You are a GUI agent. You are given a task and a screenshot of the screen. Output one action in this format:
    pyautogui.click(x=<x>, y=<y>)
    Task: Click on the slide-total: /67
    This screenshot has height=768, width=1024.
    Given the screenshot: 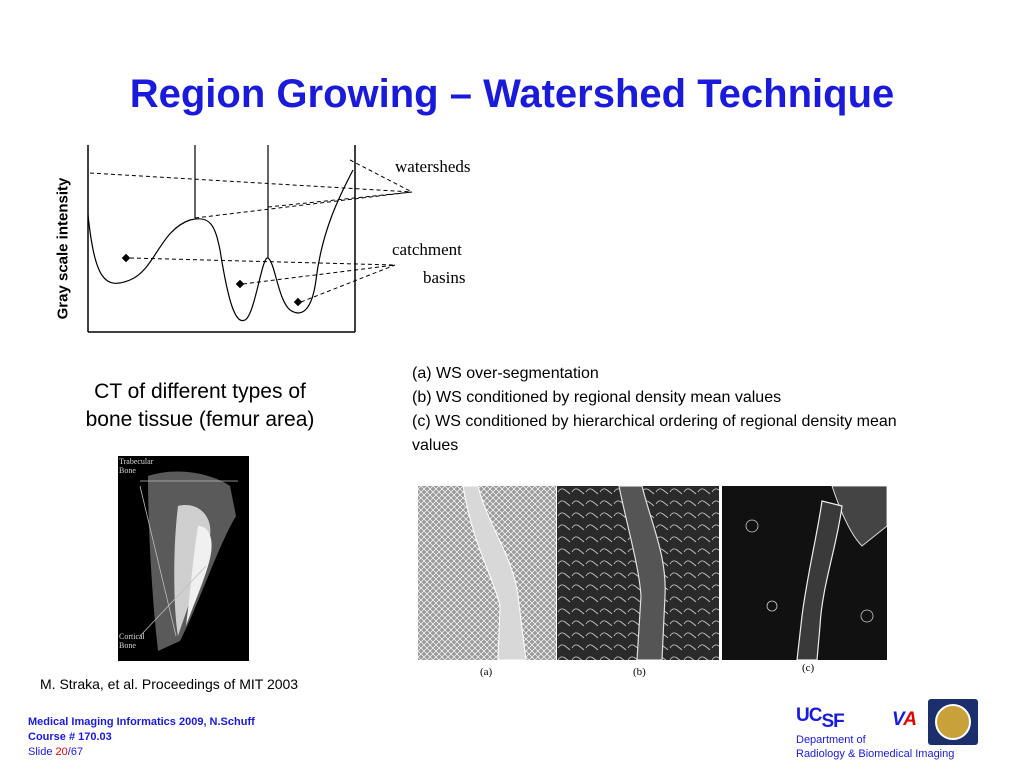 What is the action you would take?
    pyautogui.click(x=75, y=752)
    